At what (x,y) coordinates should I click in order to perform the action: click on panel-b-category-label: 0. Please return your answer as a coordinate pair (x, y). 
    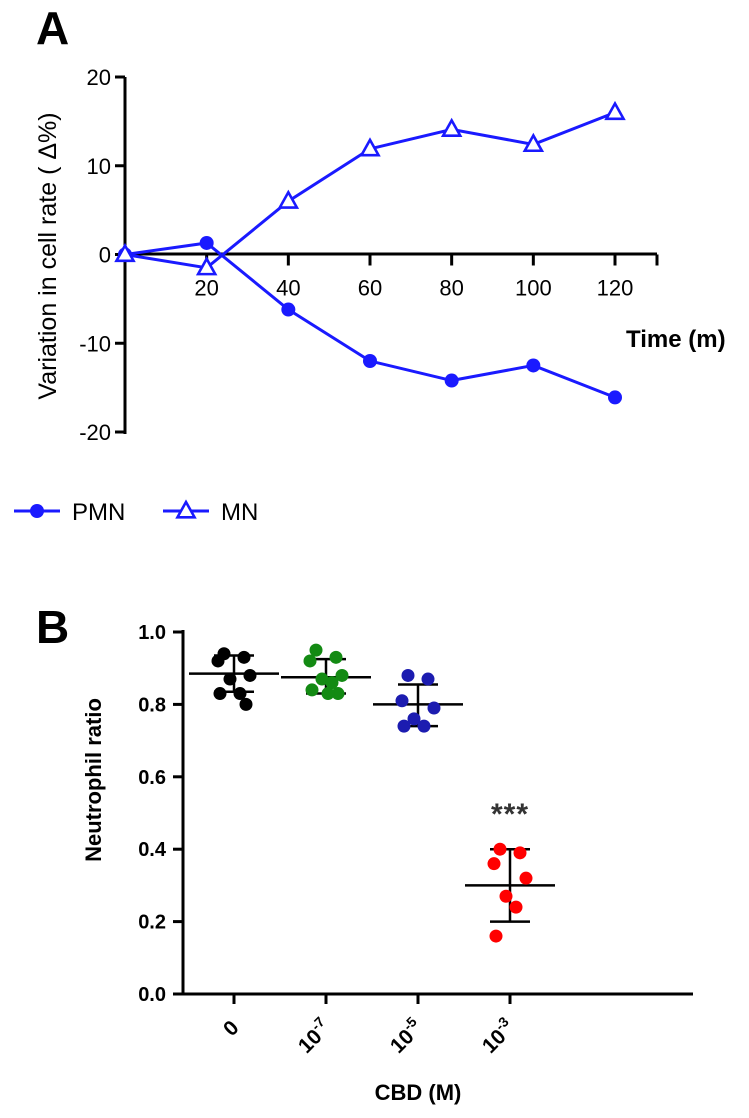
    Looking at the image, I should click on (231, 1028).